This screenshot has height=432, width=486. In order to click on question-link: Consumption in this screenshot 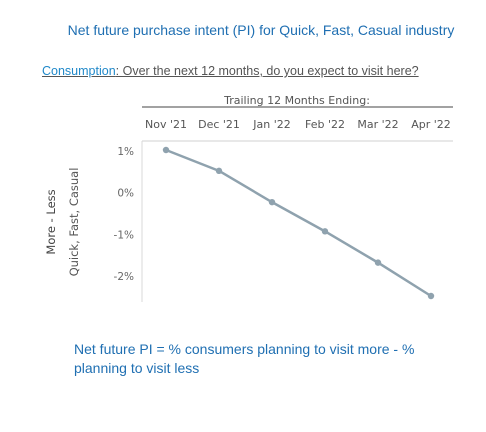, I will do `click(79, 71)`.